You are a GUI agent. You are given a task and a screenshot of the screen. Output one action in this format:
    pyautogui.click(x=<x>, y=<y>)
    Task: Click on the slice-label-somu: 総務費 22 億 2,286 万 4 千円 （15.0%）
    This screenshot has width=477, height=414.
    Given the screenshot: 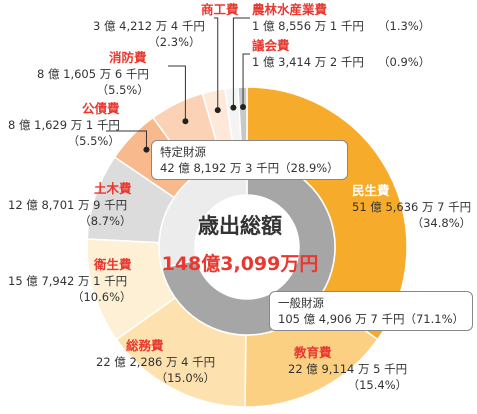 What is the action you would take?
    pyautogui.click(x=156, y=361)
    